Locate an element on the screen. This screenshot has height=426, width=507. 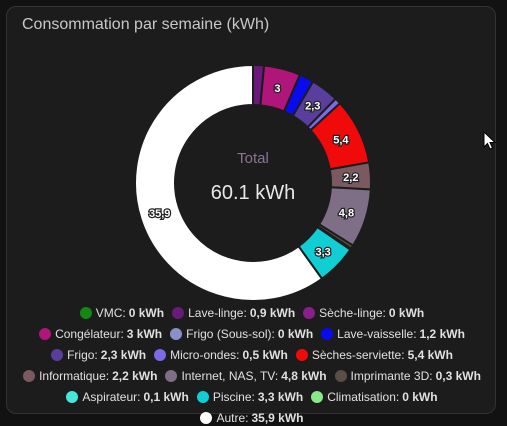
legend-item-congelateur: Congélateur: 3 kWh is located at coordinates (100, 333).